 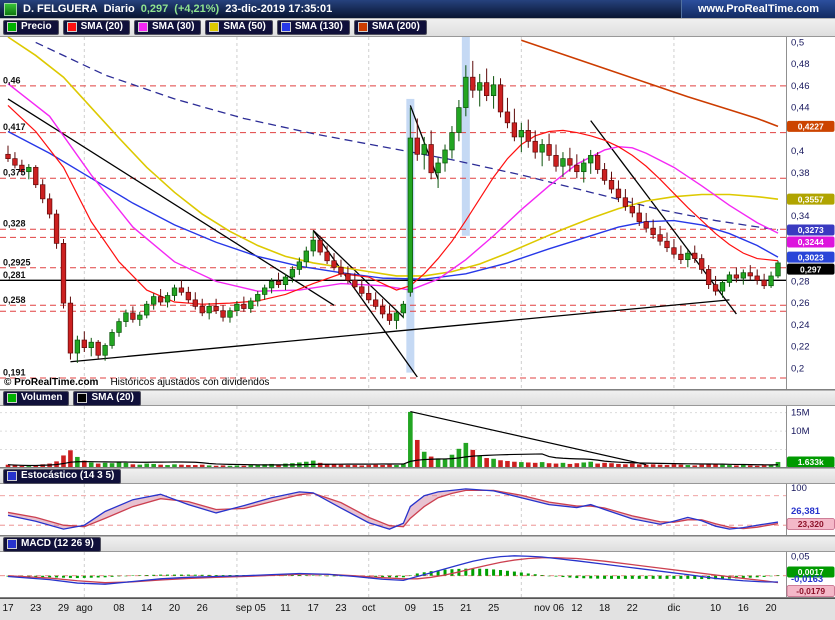 I want to click on volume-panel-legend: Volumen SMA (20), so click(x=417, y=398).